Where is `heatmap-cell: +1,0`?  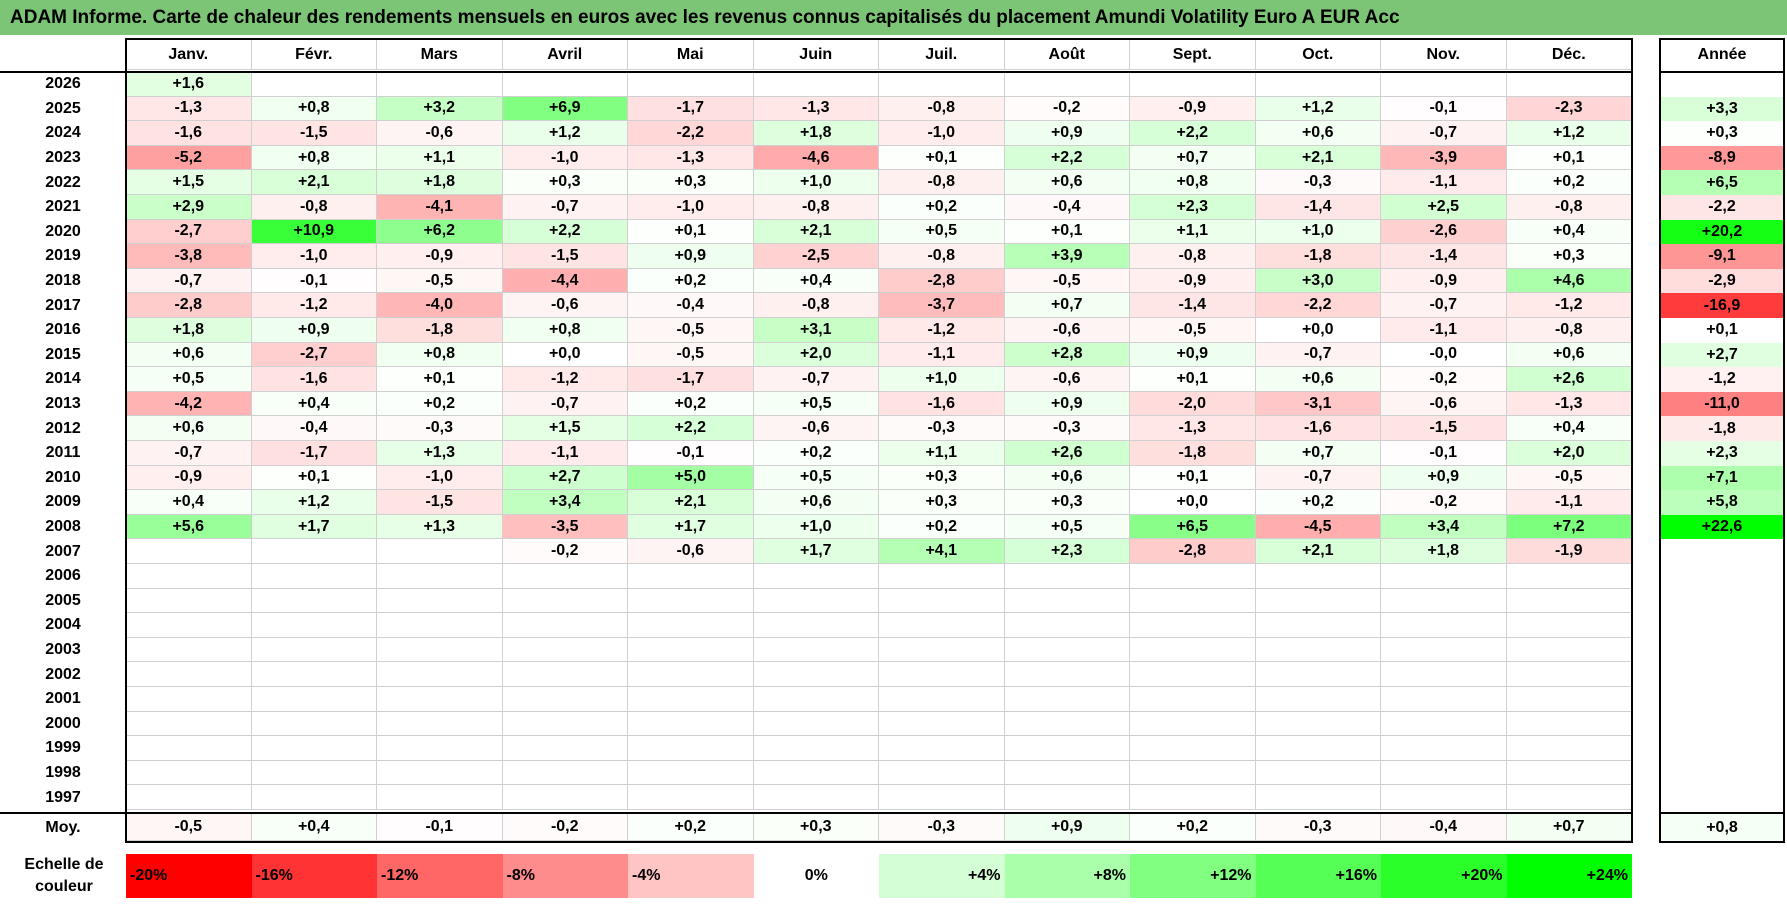 heatmap-cell: +1,0 is located at coordinates (1318, 232).